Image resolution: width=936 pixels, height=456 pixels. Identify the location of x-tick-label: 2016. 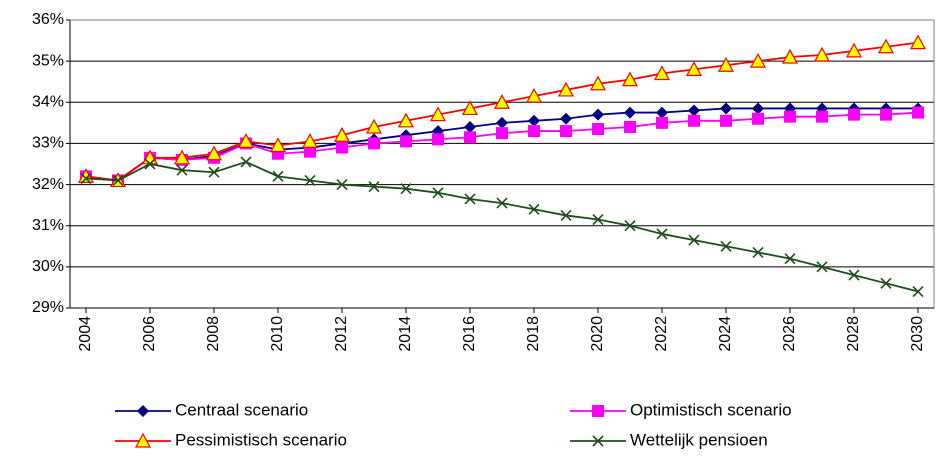
(469, 334).